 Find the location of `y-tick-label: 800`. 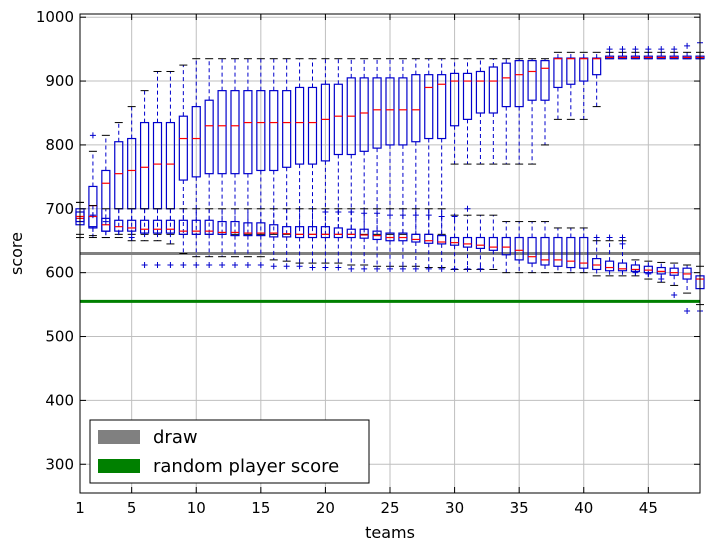

y-tick-label: 800 is located at coordinates (59, 145).